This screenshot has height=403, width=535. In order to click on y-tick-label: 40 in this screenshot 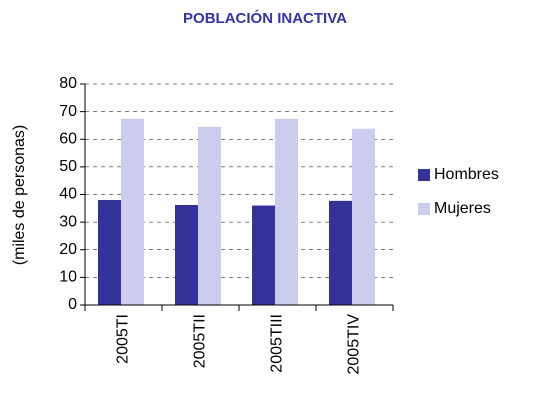, I will do `click(68, 194)`.